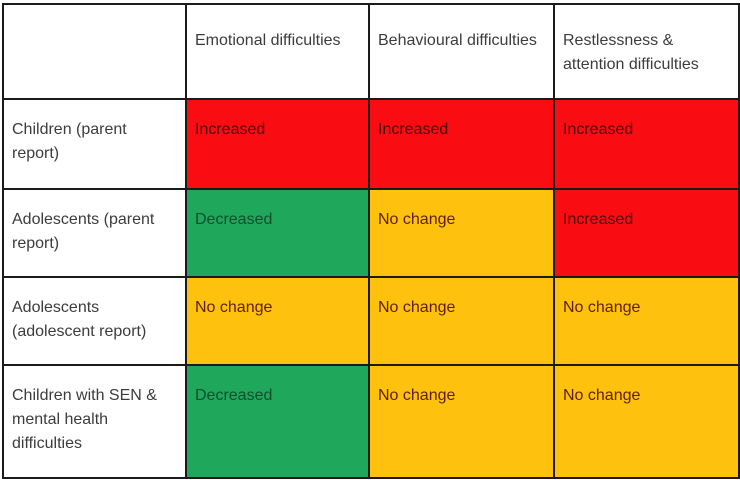 Image resolution: width=740 pixels, height=480 pixels. What do you see at coordinates (646, 144) in the screenshot?
I see `cell-children-restlessness: Increased` at bounding box center [646, 144].